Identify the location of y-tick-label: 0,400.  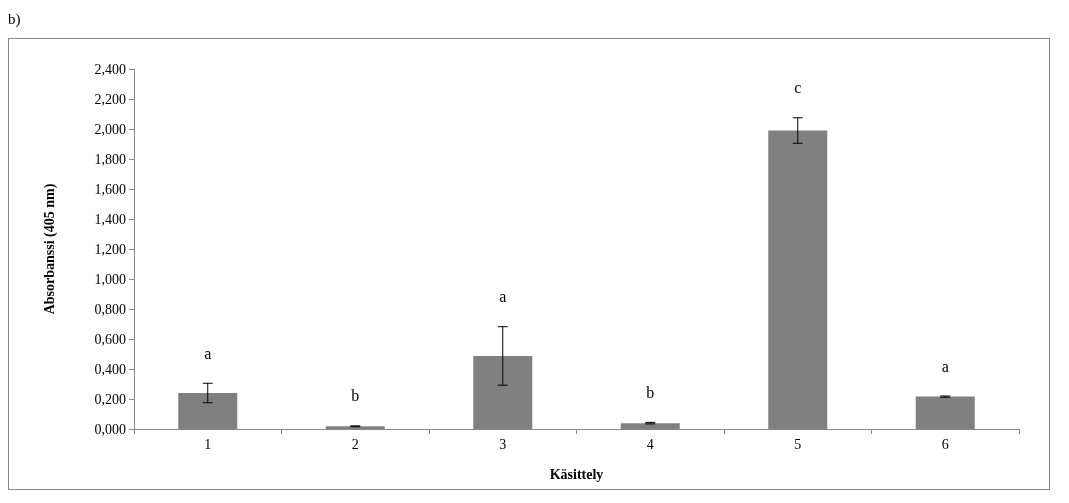
(110, 369).